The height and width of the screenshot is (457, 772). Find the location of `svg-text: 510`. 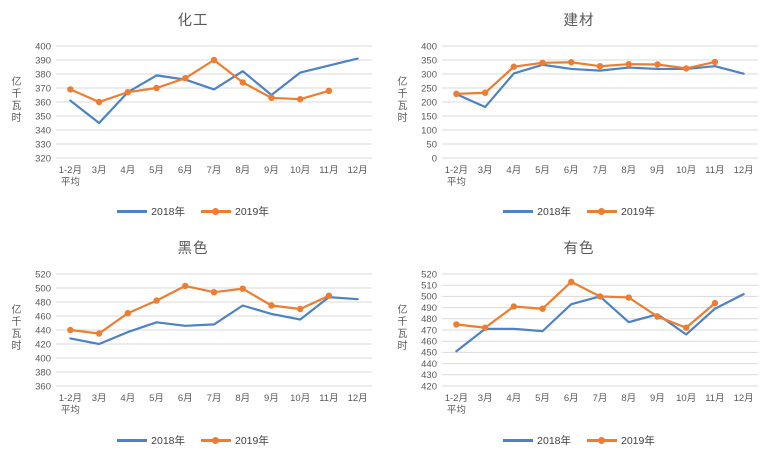

svg-text: 510 is located at coordinates (429, 286).